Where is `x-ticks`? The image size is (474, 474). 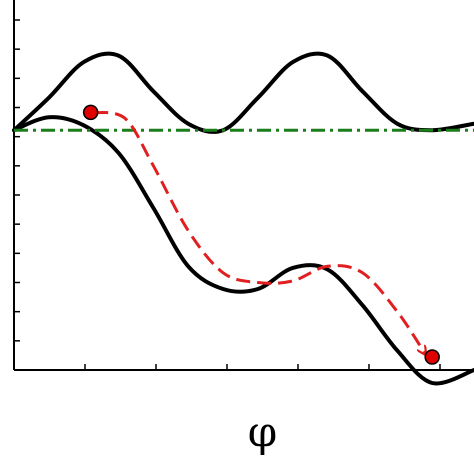 x-ticks is located at coordinates (227, 367).